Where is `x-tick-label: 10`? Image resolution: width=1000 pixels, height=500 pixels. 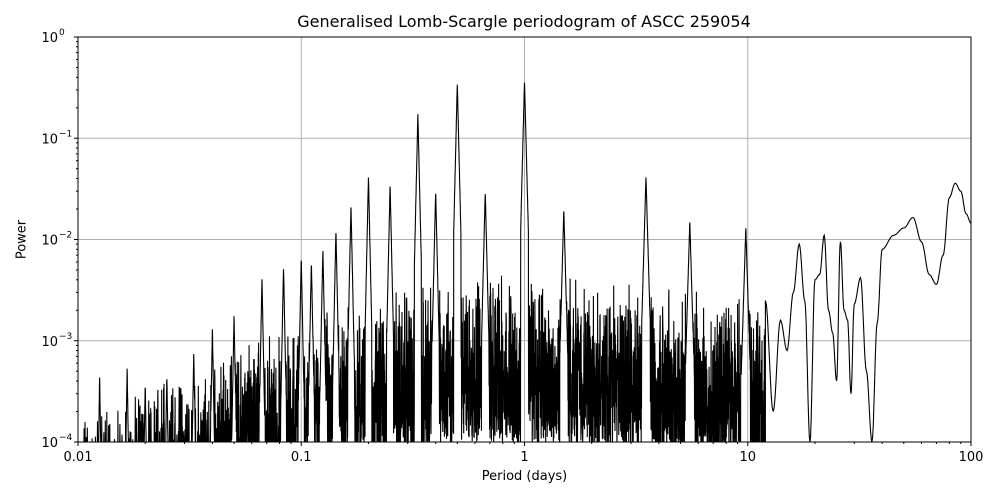 x-tick-label: 10 is located at coordinates (747, 457).